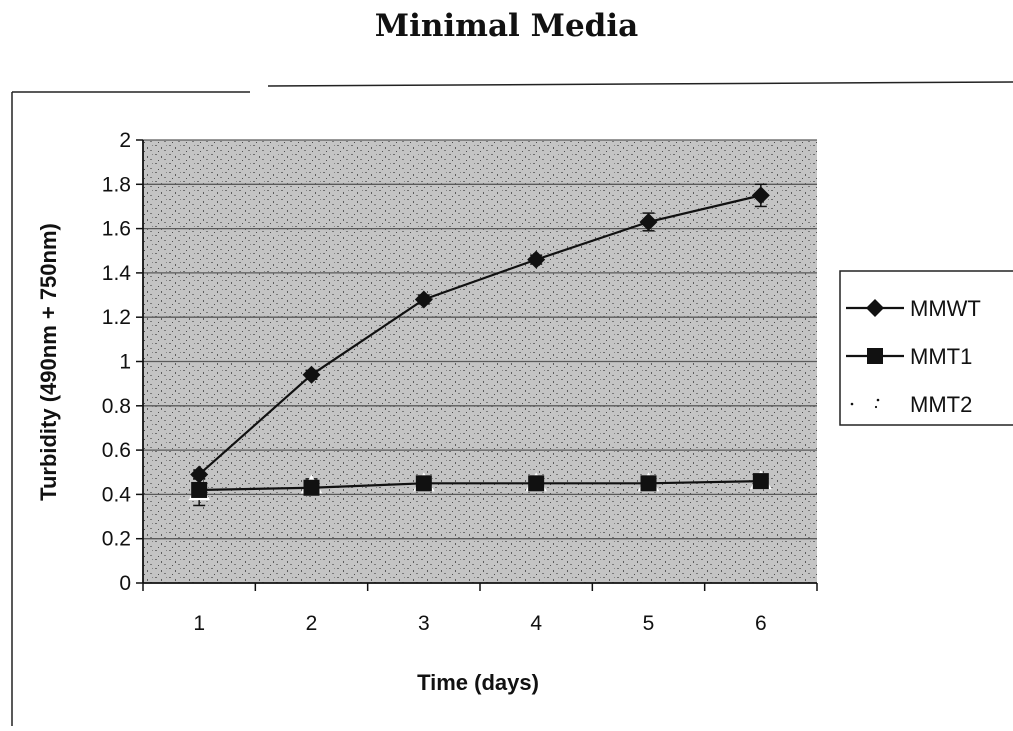 This screenshot has width=1013, height=731. I want to click on y-tick-label: 0.6, so click(116, 450).